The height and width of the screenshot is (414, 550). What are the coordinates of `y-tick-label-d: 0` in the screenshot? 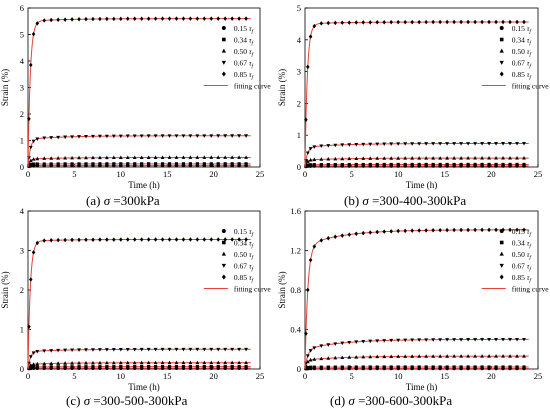 It's located at (299, 369).